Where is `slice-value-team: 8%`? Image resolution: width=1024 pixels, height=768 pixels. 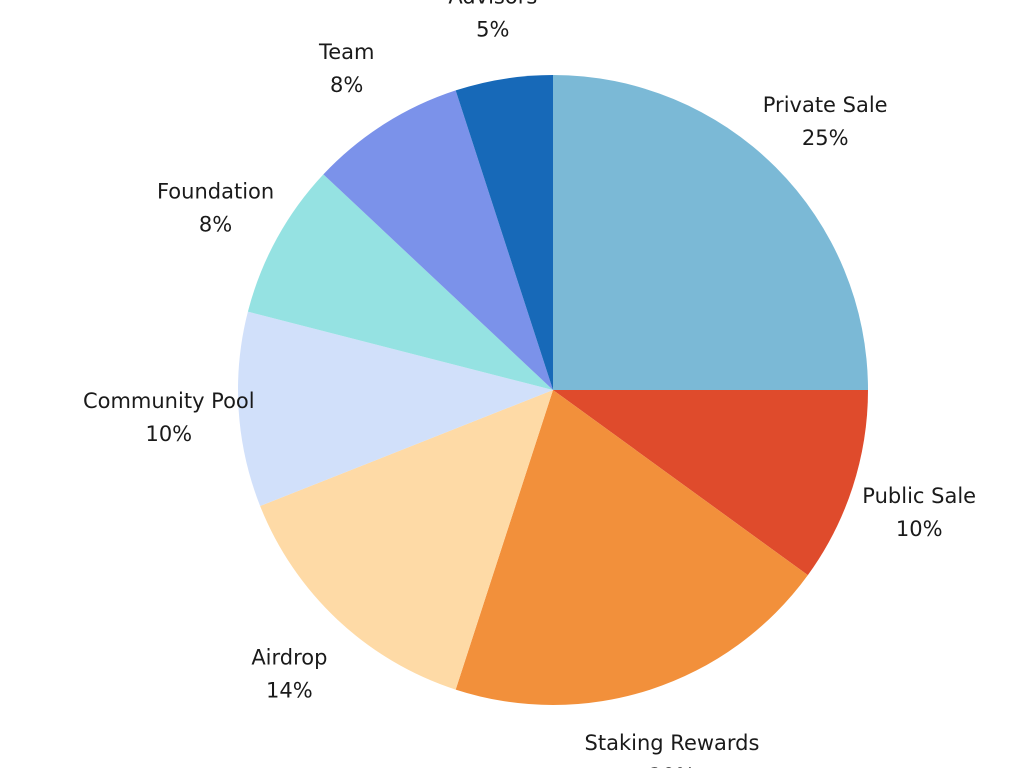 slice-value-team: 8% is located at coordinates (346, 85).